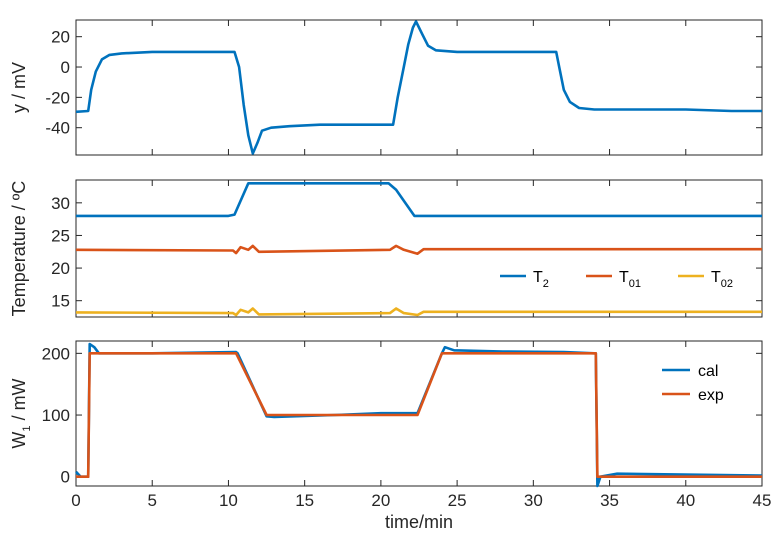 The width and height of the screenshot is (778, 553). What do you see at coordinates (228, 500) in the screenshot?
I see `x-tick-label: 10` at bounding box center [228, 500].